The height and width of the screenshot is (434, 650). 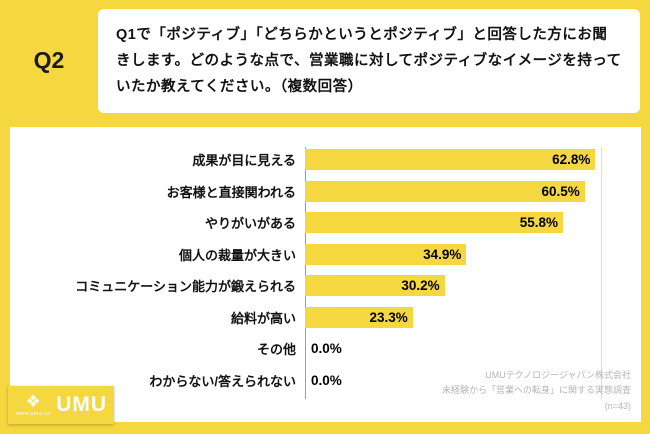 I want to click on bar-area: 60.5%, so click(x=453, y=191).